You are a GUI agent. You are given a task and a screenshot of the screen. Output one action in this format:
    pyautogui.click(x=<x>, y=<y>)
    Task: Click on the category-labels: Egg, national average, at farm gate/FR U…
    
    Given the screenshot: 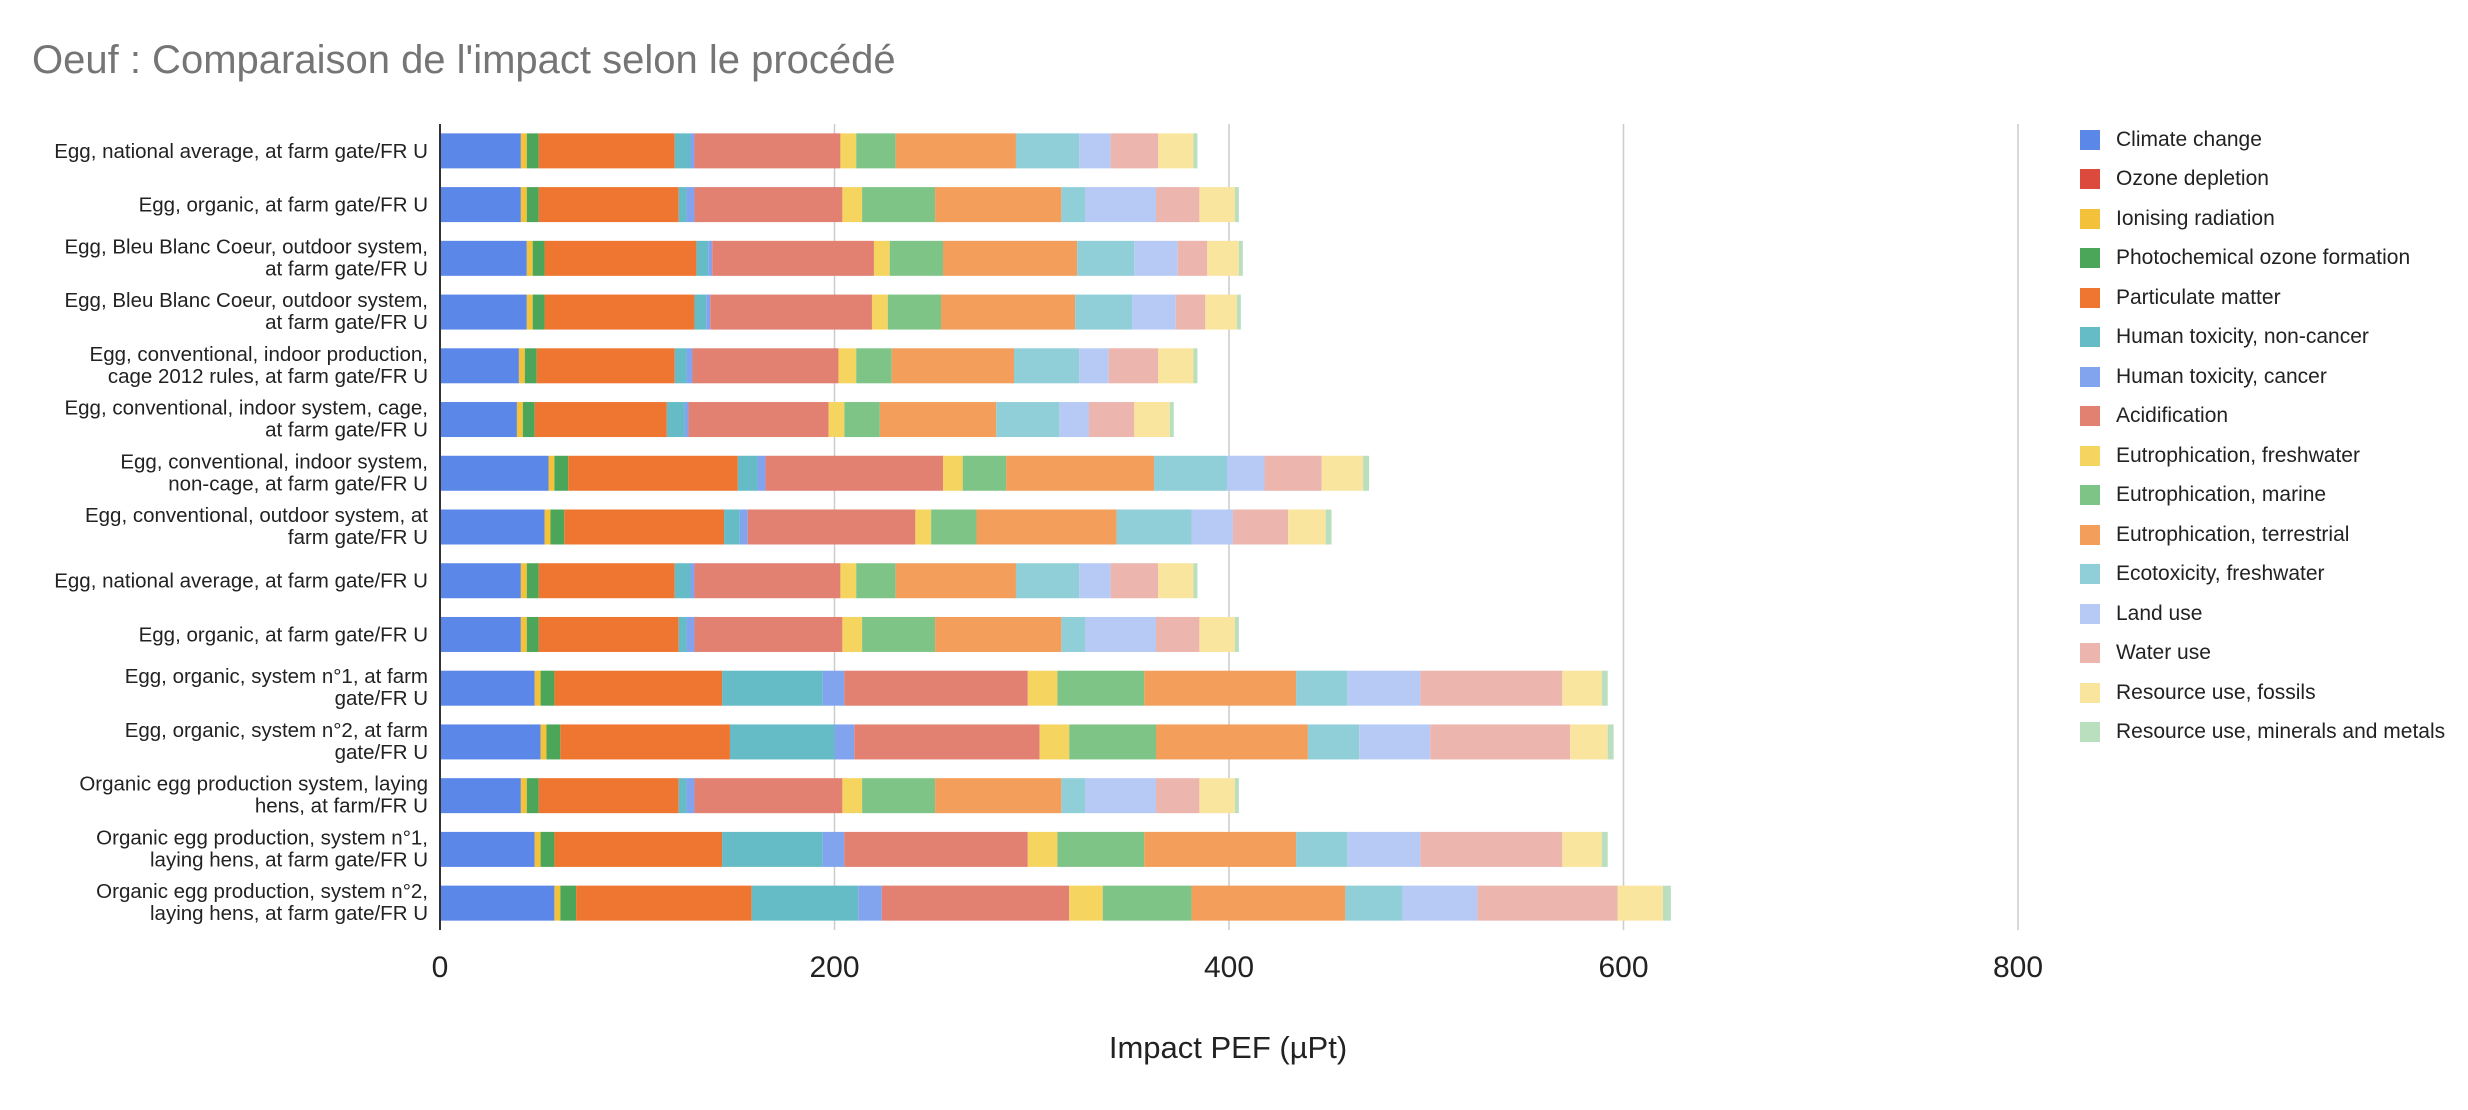 What is the action you would take?
    pyautogui.click(x=241, y=532)
    